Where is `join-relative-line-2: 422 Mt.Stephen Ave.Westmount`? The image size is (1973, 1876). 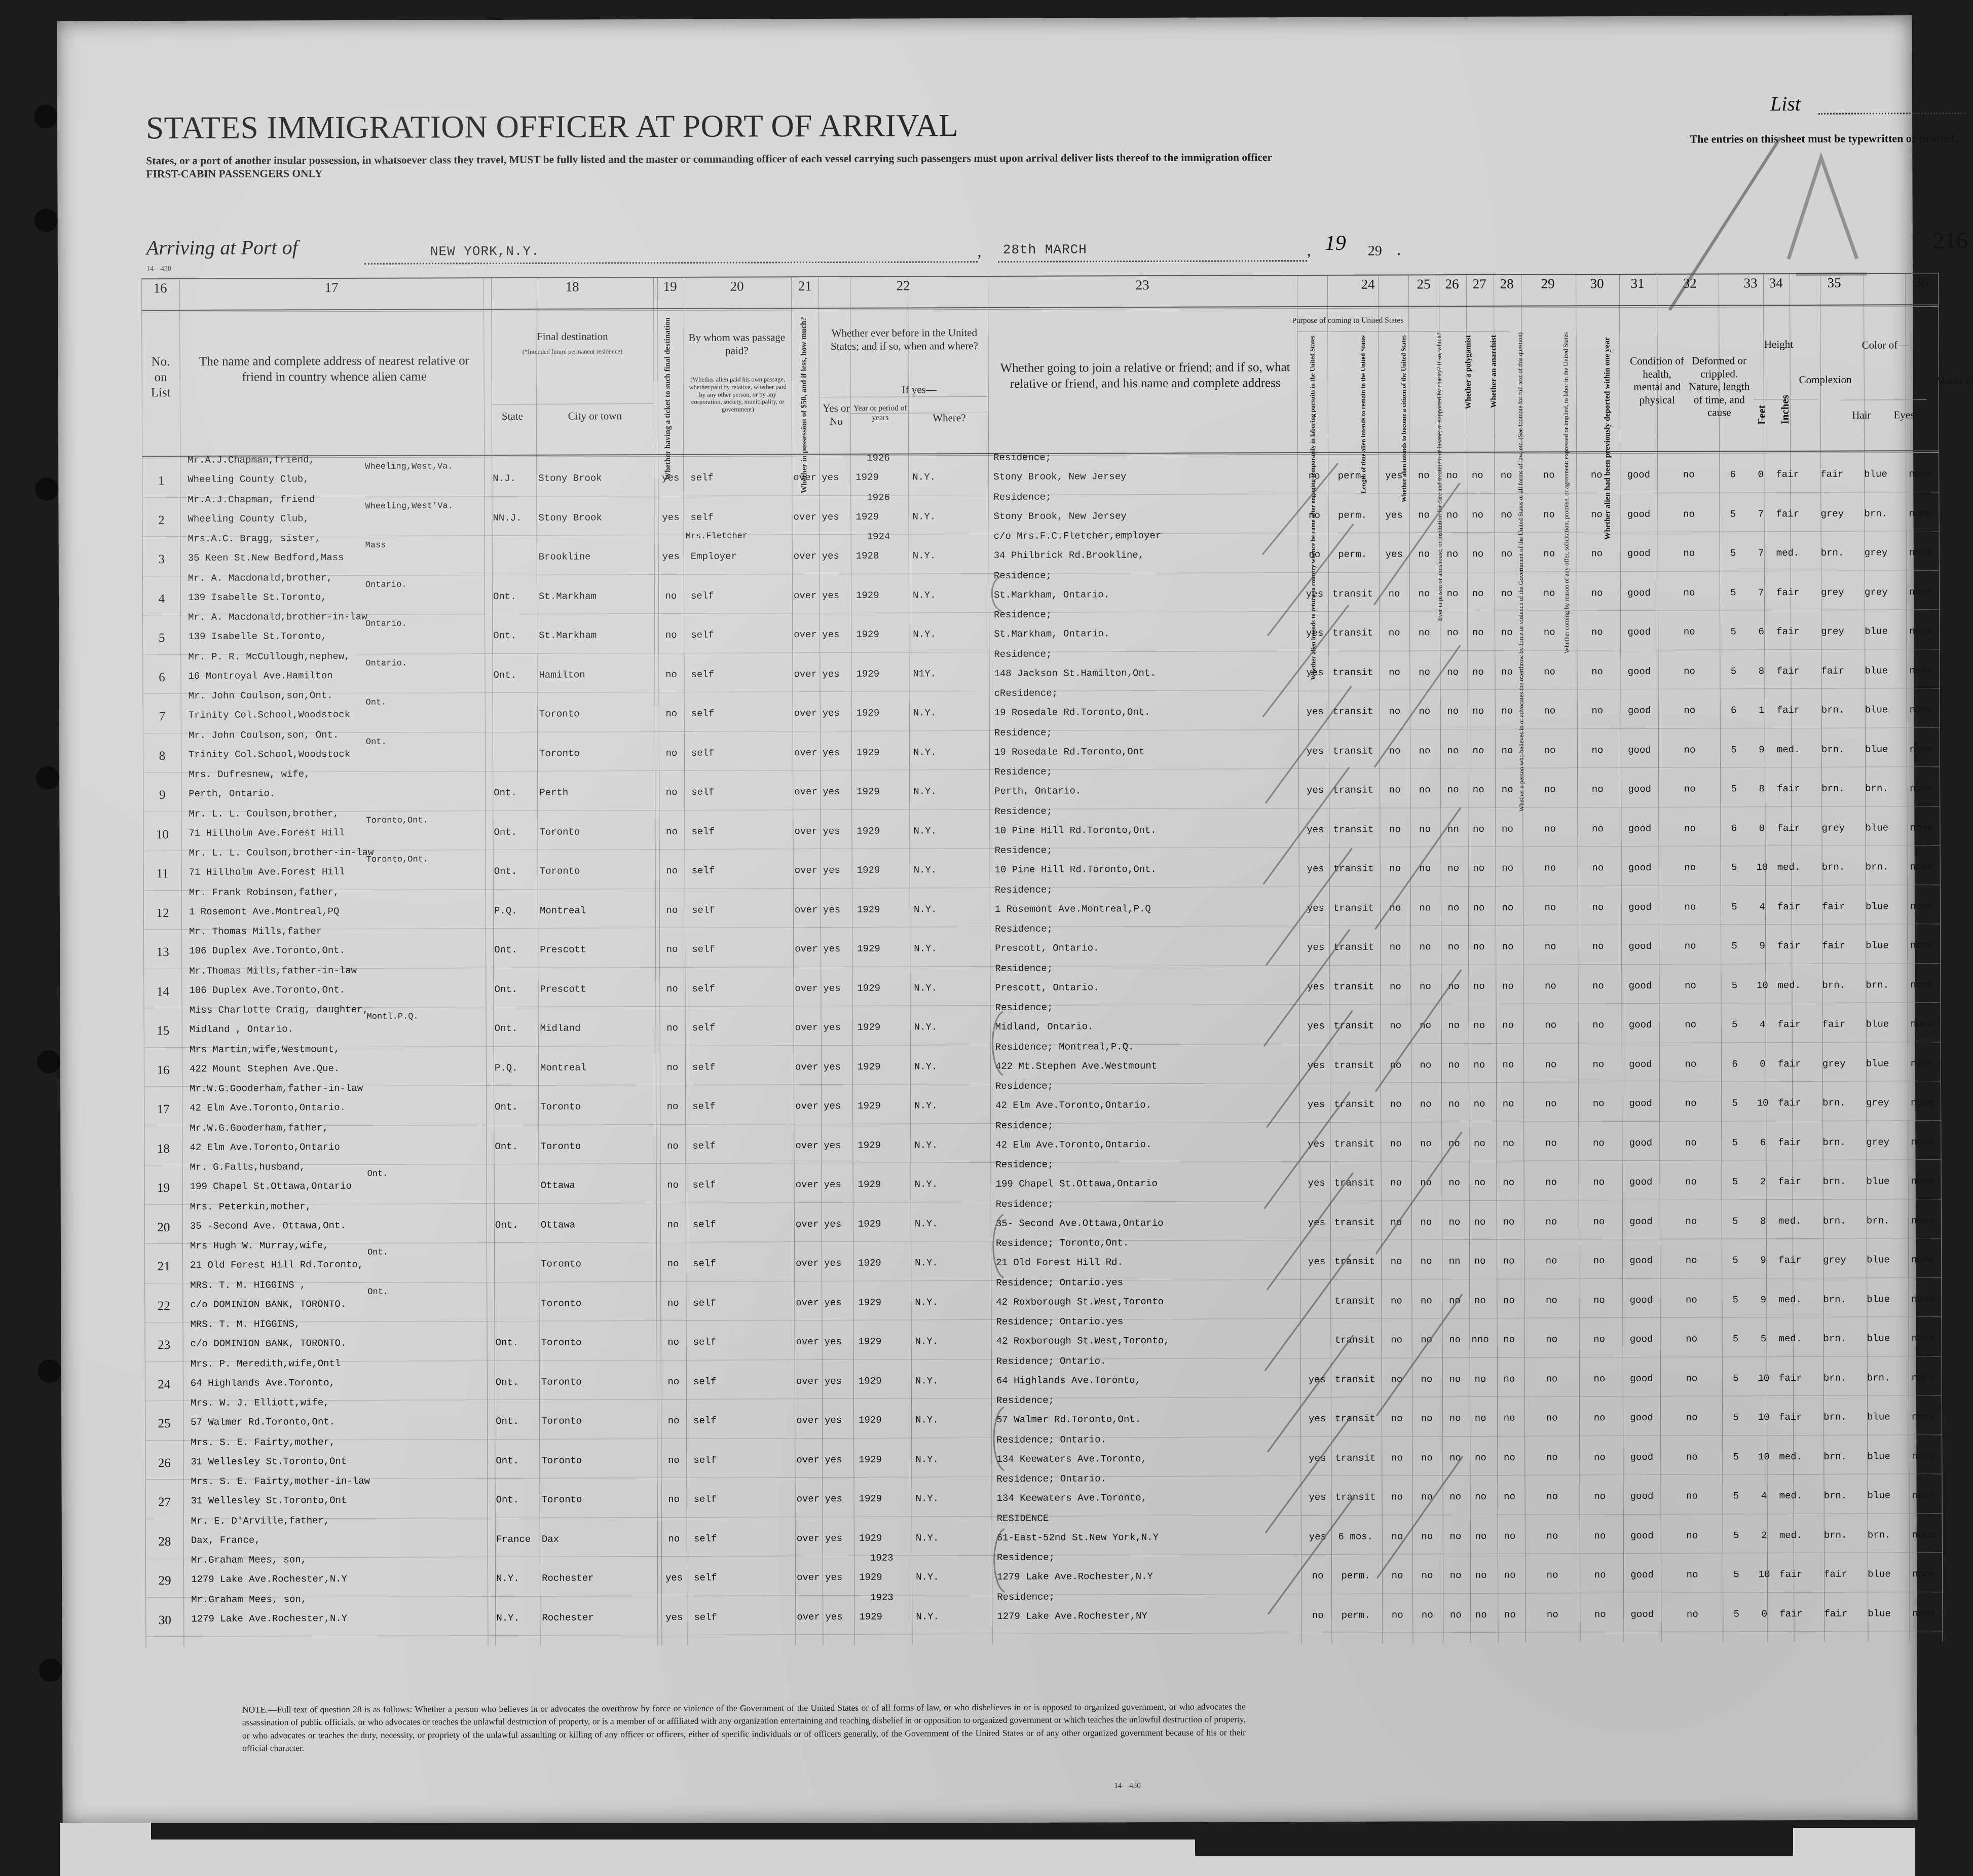 join-relative-line-2: 422 Mt.Stephen Ave.Westmount is located at coordinates (1076, 1066).